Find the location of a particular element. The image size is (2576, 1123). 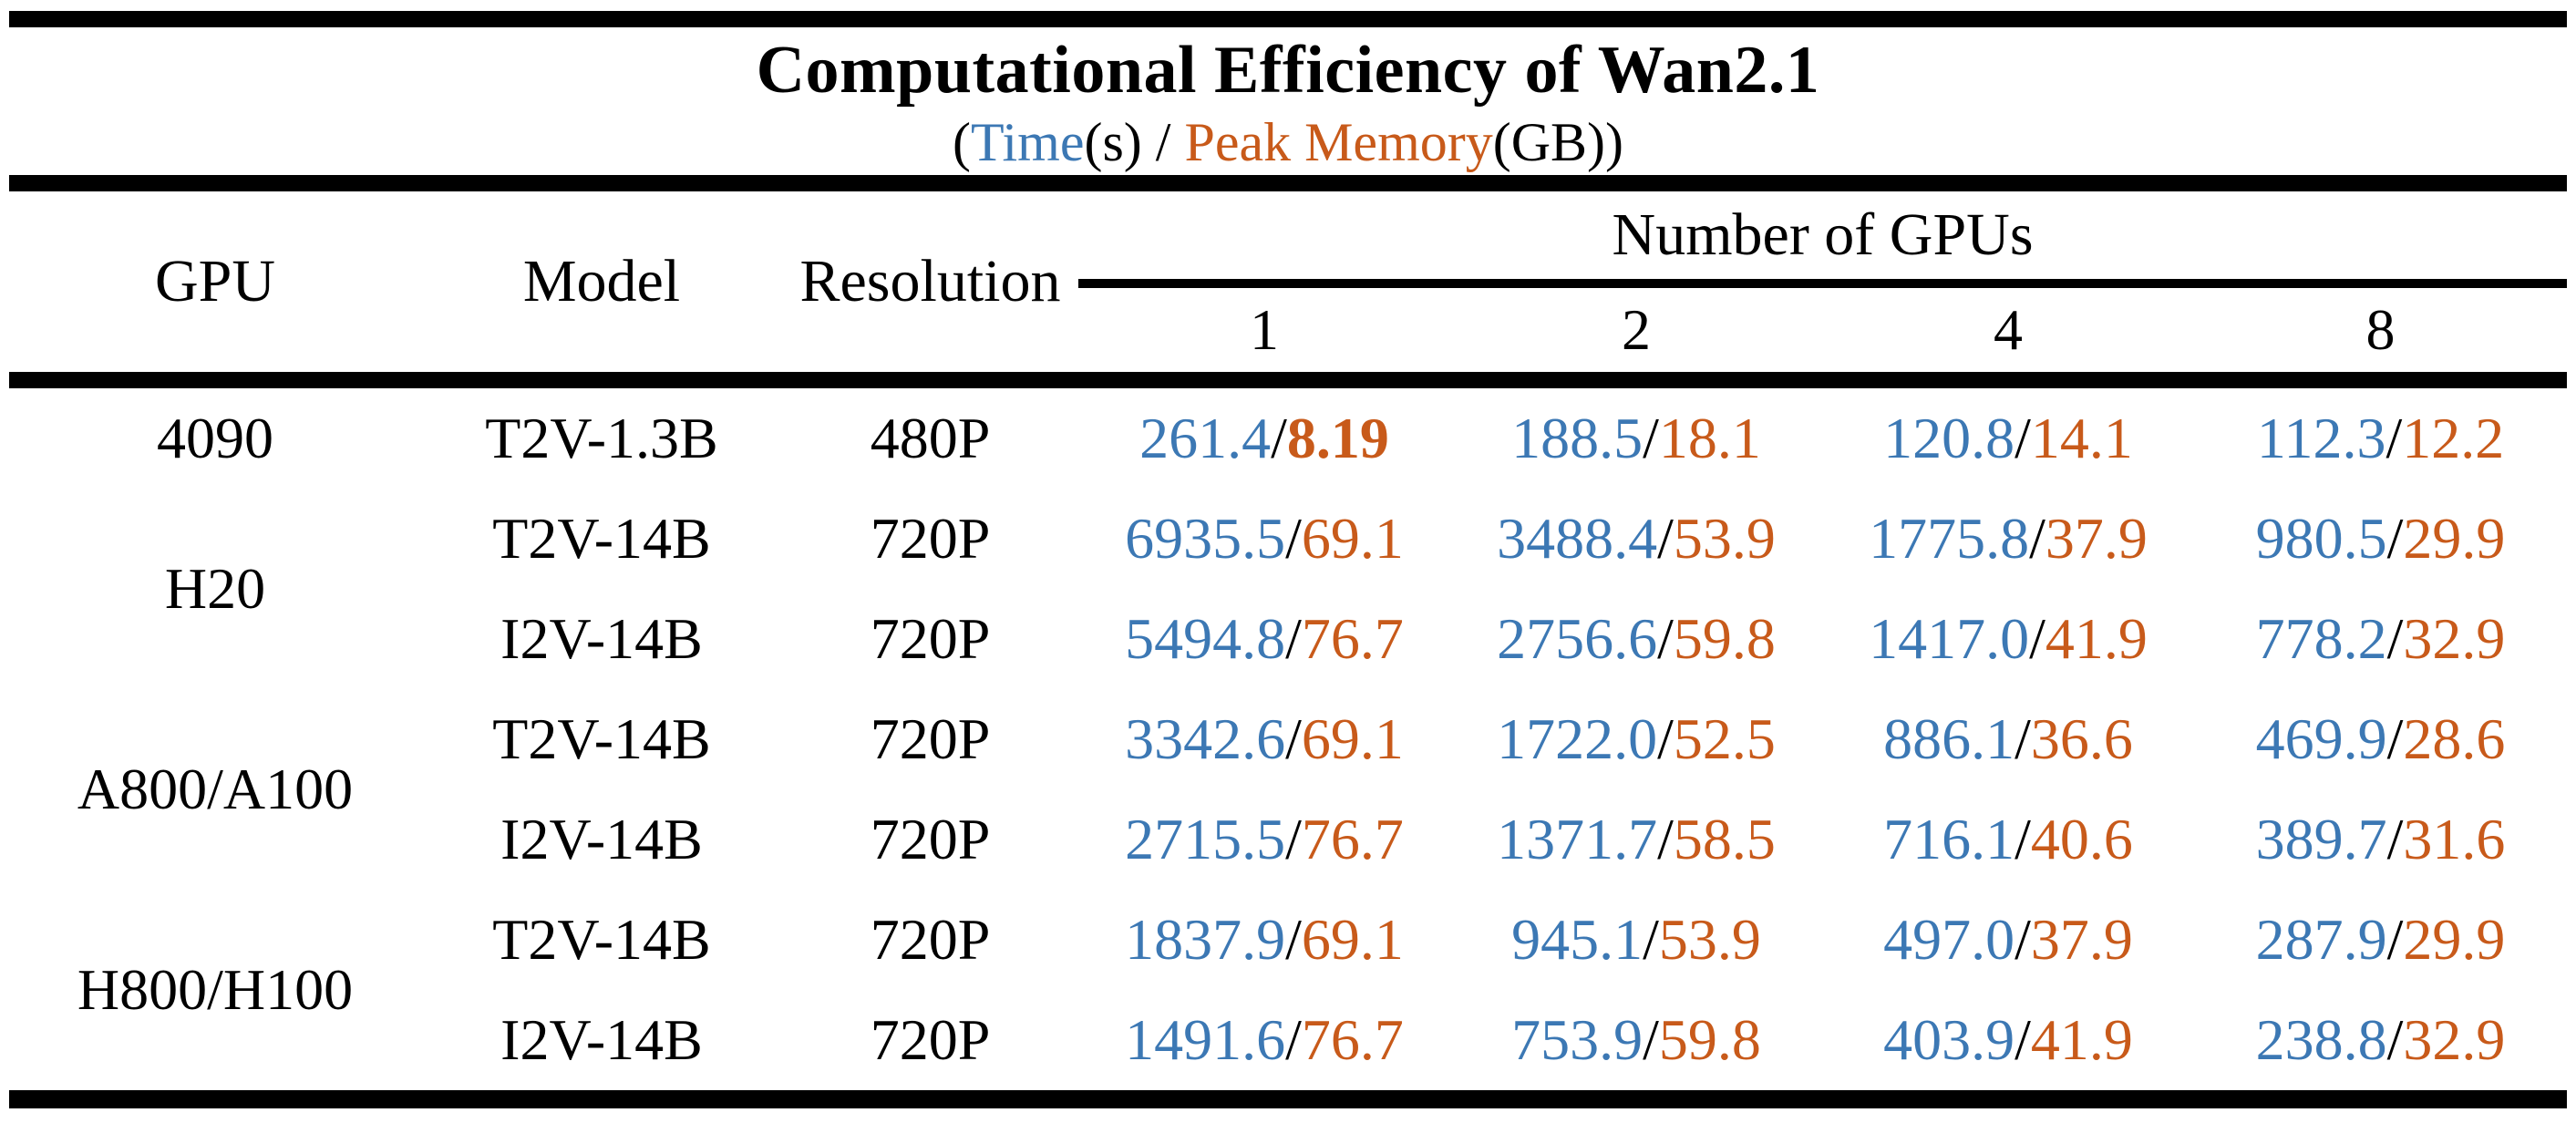

header-gpu: GPU is located at coordinates (215, 281).